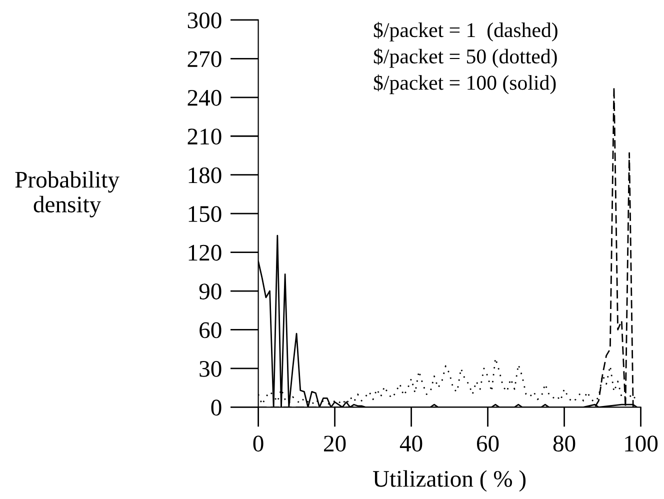 The height and width of the screenshot is (499, 664). Describe the element at coordinates (465, 58) in the screenshot. I see `annotation: $/packet = 50 (dotted)` at that location.